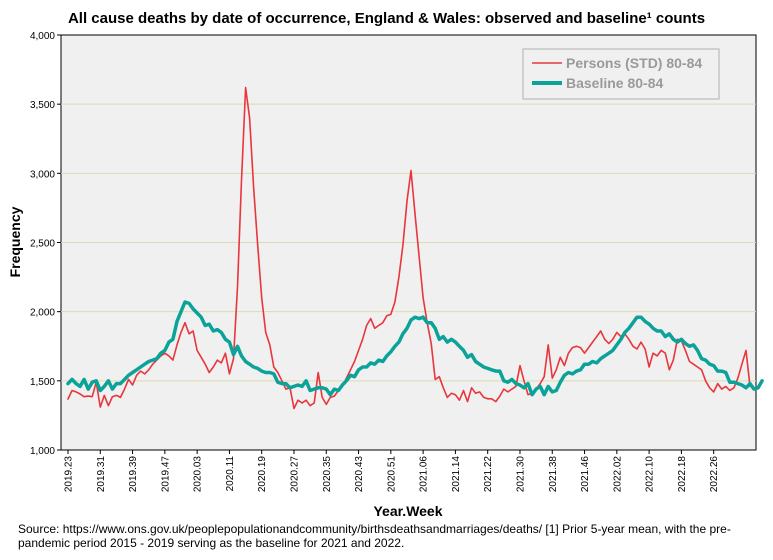 The height and width of the screenshot is (560, 773). What do you see at coordinates (101, 474) in the screenshot?
I see `x-tick-label: 2019.31` at bounding box center [101, 474].